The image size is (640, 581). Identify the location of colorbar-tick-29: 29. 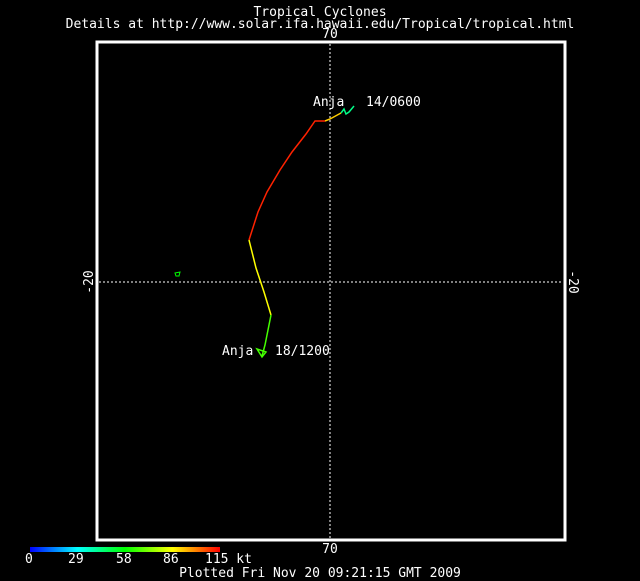
(76, 559).